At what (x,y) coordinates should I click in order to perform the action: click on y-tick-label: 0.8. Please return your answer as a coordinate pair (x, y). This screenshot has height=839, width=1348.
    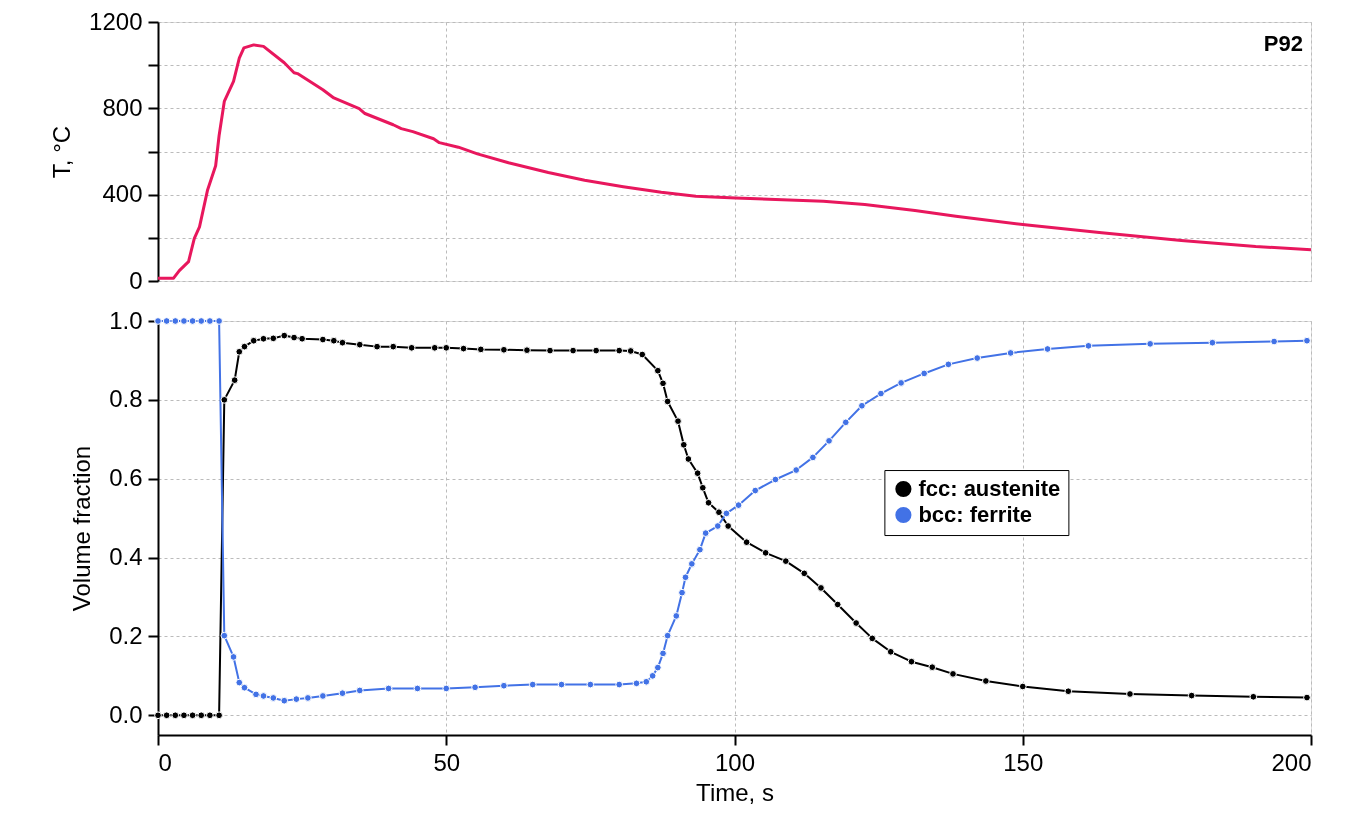
    Looking at the image, I should click on (126, 399).